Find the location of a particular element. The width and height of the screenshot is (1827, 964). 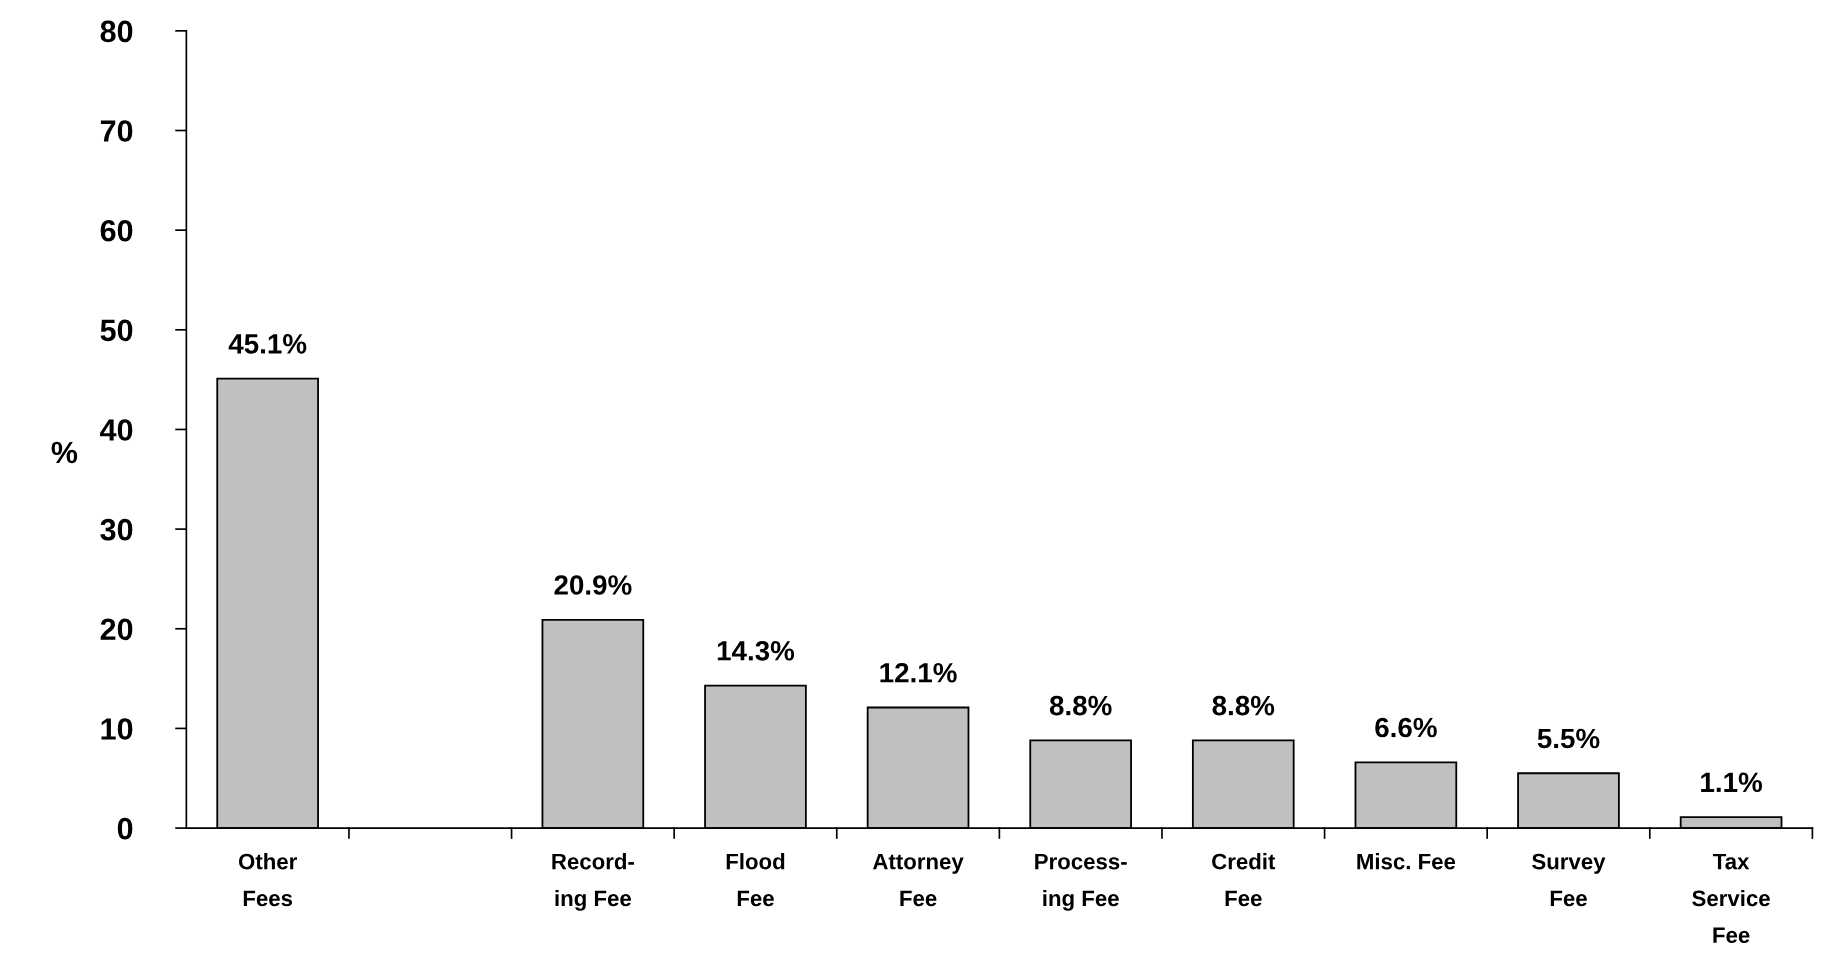

y-tick-label: 80 is located at coordinates (116, 31).